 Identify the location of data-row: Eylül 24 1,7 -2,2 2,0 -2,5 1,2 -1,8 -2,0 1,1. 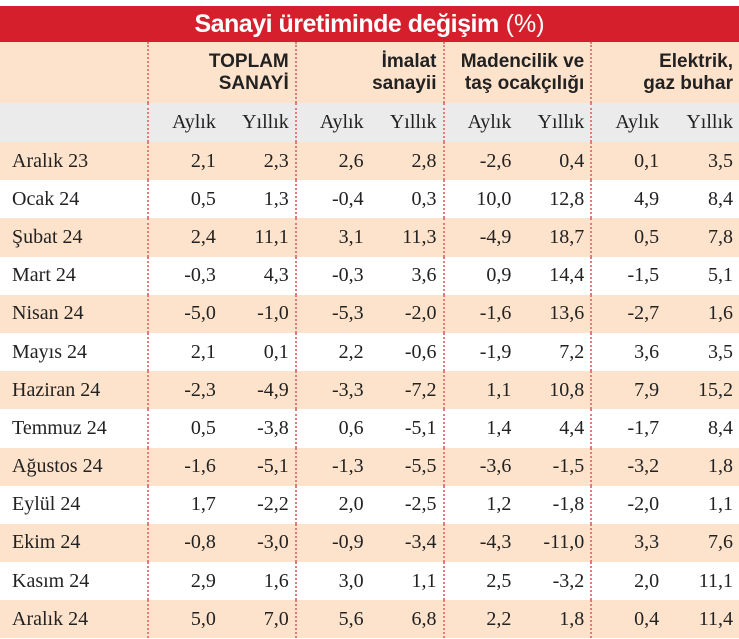
(369, 504).